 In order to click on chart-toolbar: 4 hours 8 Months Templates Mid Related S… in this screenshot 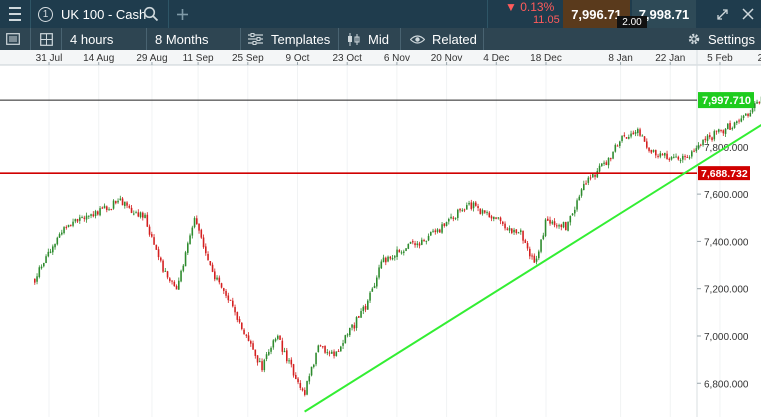, I will do `click(380, 39)`.